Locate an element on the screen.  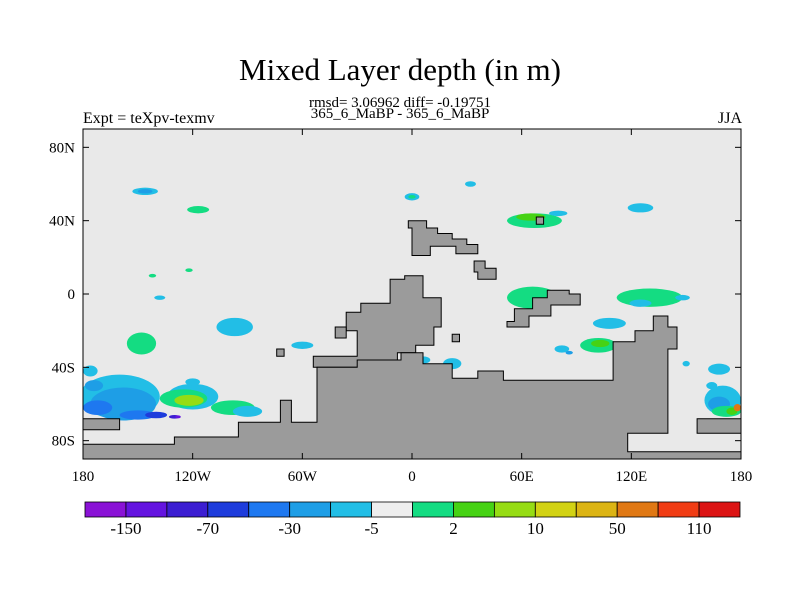
y-tick-label-4: 80S is located at coordinates (63, 442).